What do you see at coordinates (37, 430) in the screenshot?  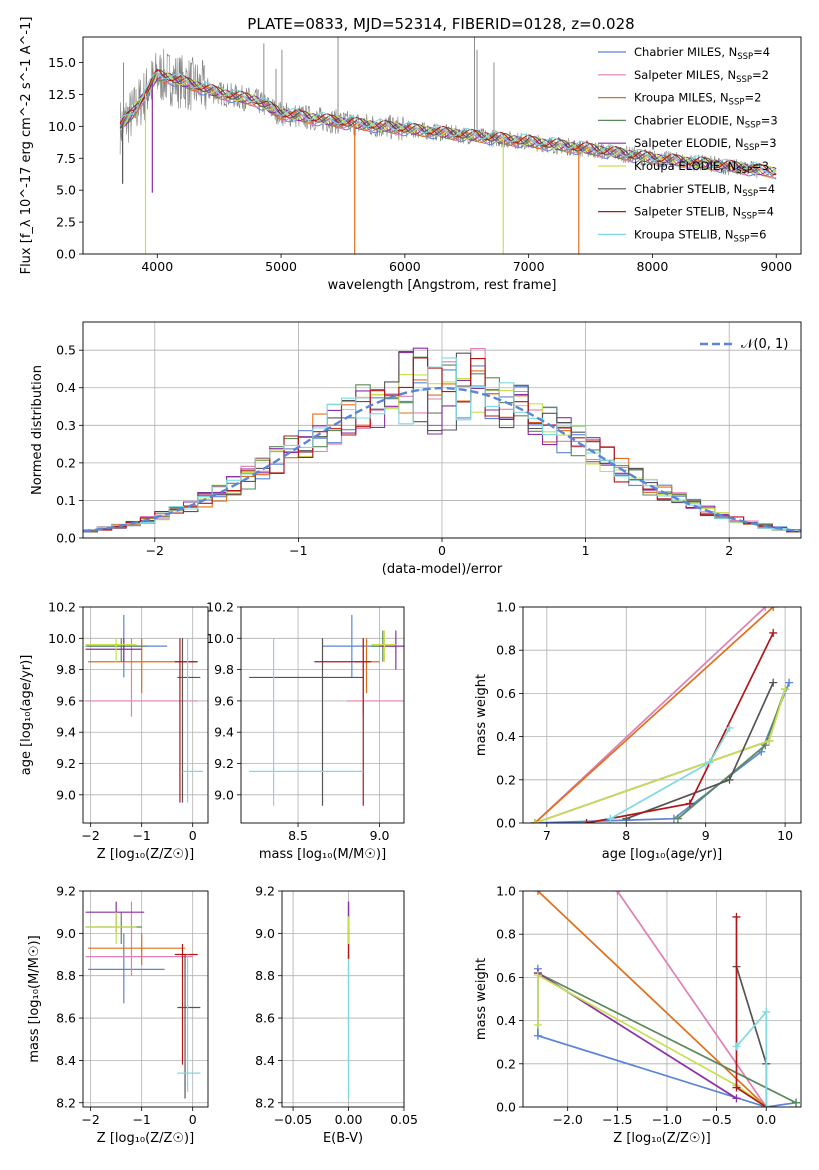 I see `y-axis-label: Normed distribution` at bounding box center [37, 430].